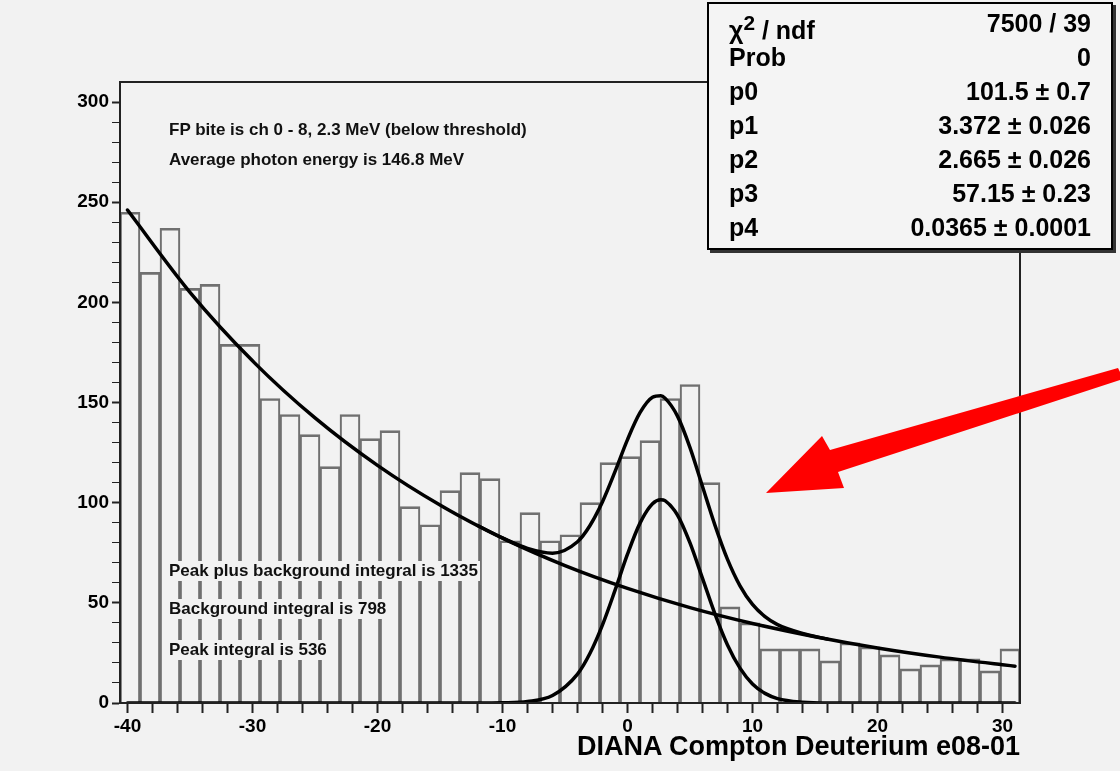 The height and width of the screenshot is (771, 1120). Describe the element at coordinates (93, 301) in the screenshot. I see `y-tick-label: 200` at that location.